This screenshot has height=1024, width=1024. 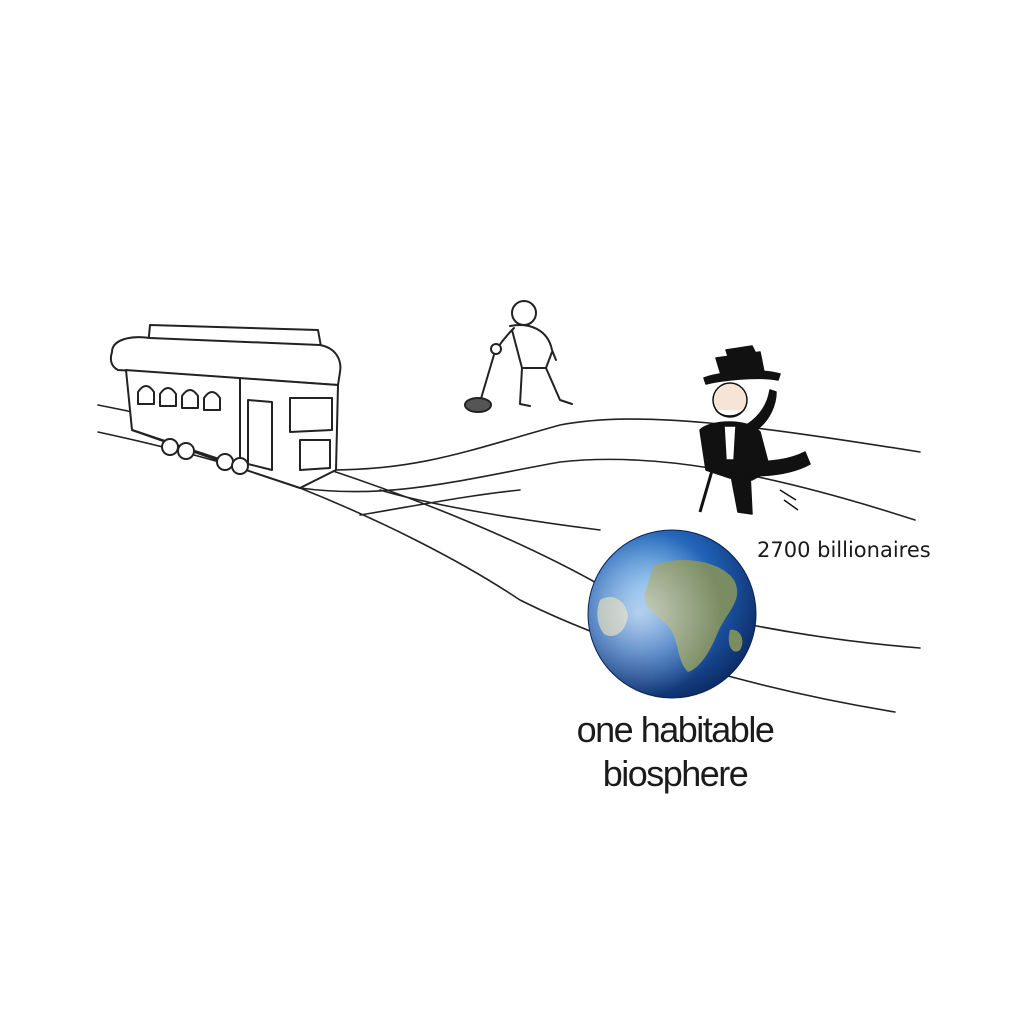 What do you see at coordinates (675, 773) in the screenshot?
I see `biosphere-label-line-2: biosphere` at bounding box center [675, 773].